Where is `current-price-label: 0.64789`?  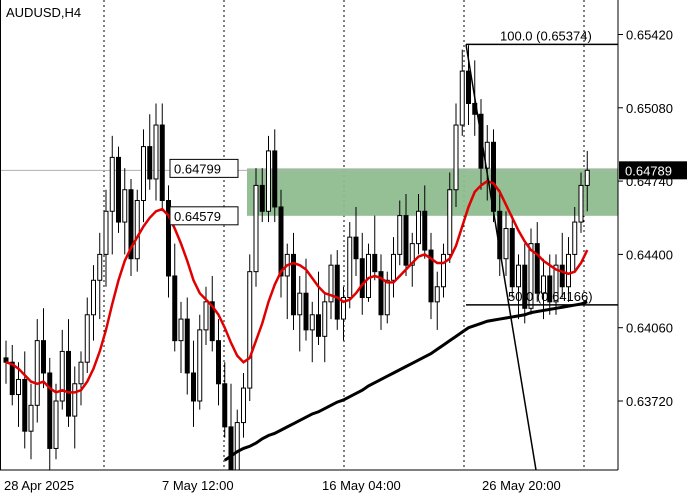
current-price-label: 0.64789 is located at coordinates (648, 170).